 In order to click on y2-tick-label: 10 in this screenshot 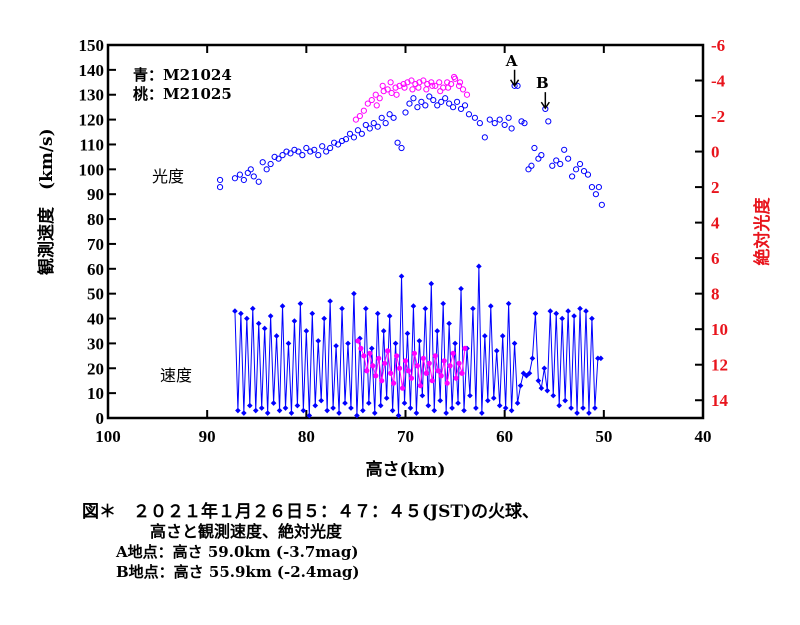, I will do `click(719, 329)`.